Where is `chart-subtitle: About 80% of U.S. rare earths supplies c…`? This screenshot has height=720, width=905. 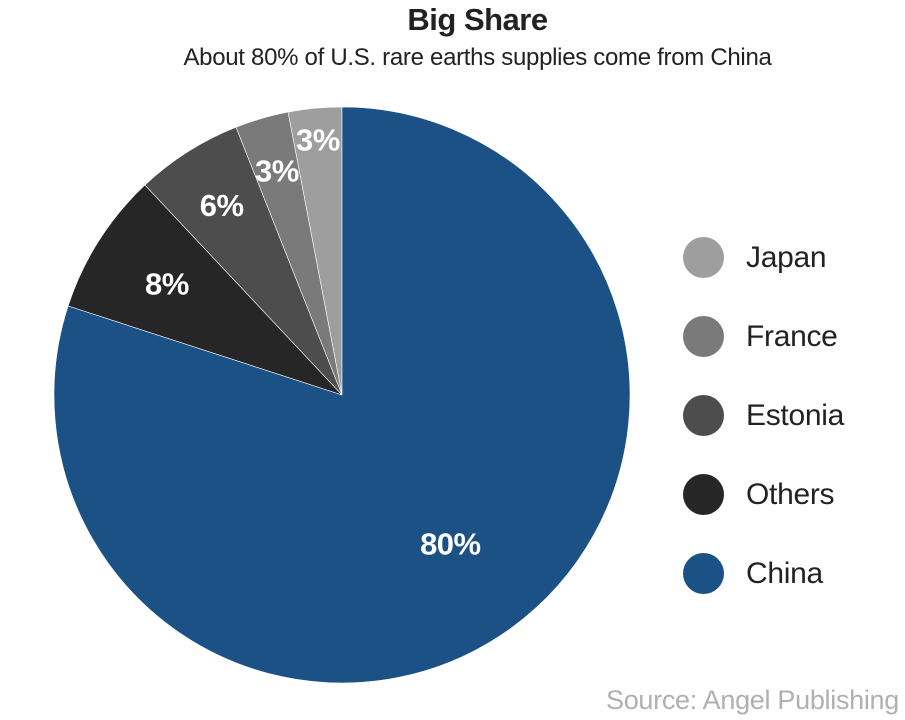 chart-subtitle: About 80% of U.S. rare earths supplies c… is located at coordinates (477, 57).